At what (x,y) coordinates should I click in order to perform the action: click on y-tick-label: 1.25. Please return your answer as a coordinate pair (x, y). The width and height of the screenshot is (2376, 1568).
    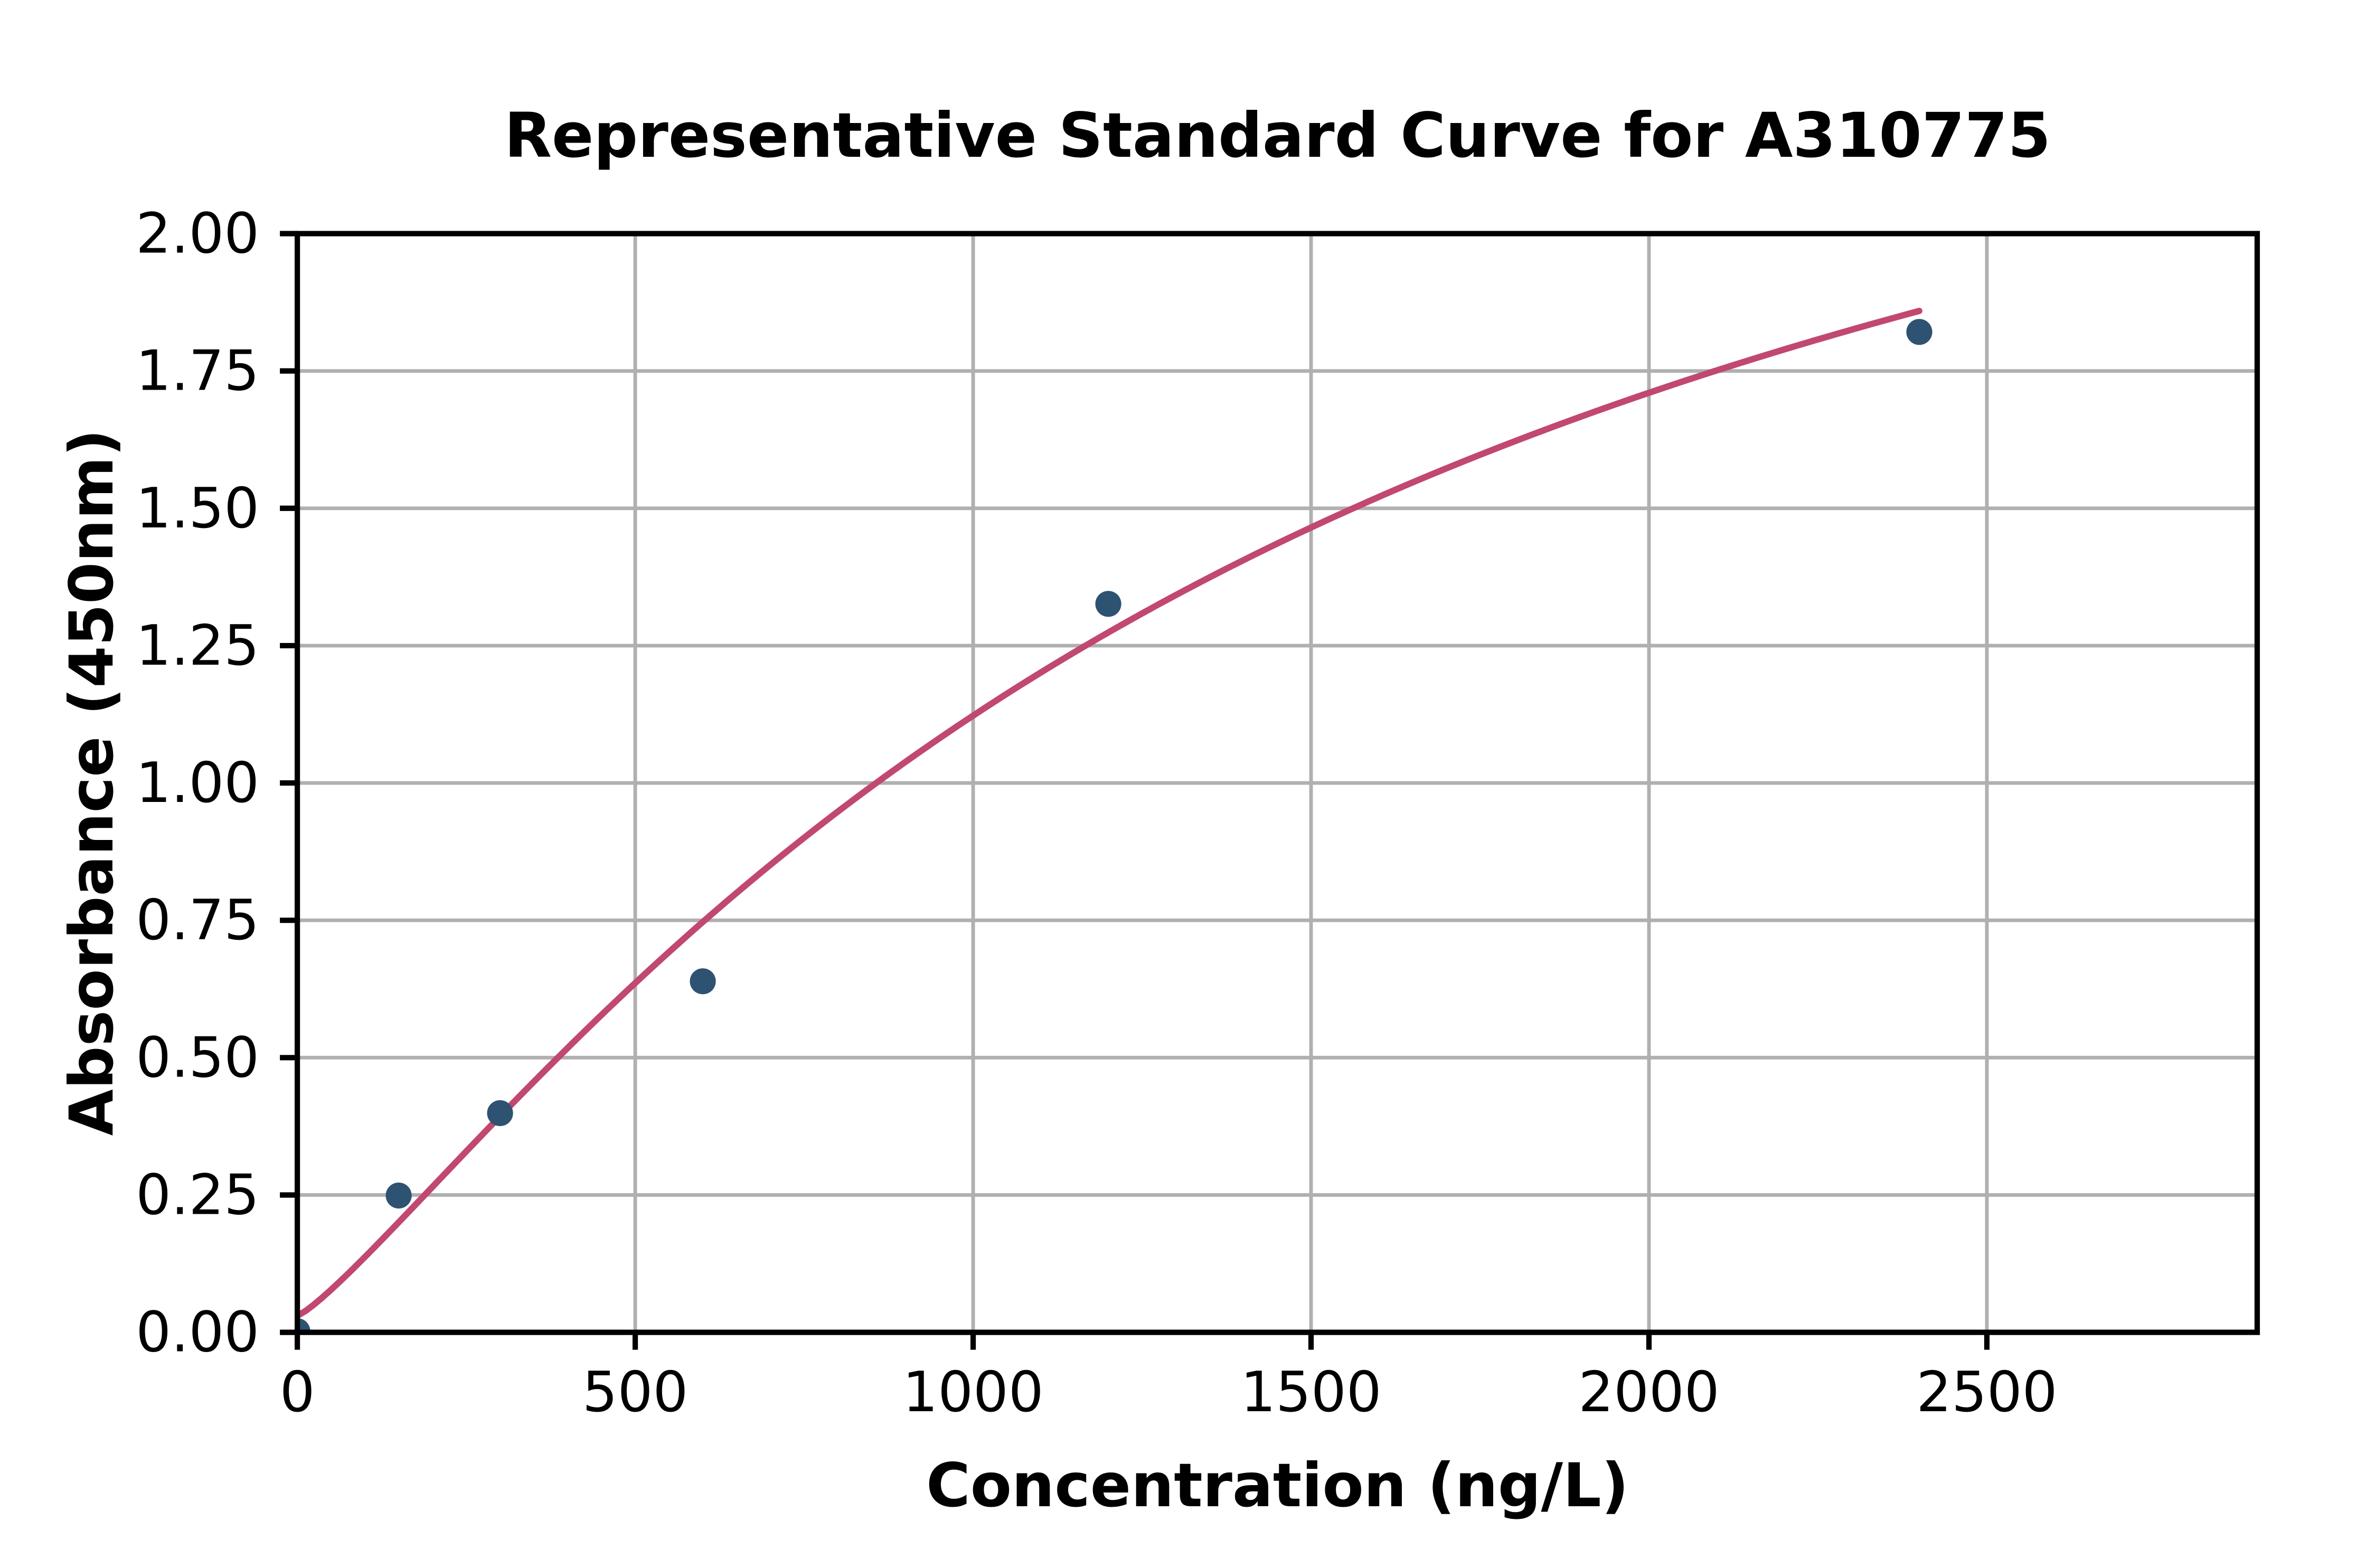
    Looking at the image, I should click on (197, 645).